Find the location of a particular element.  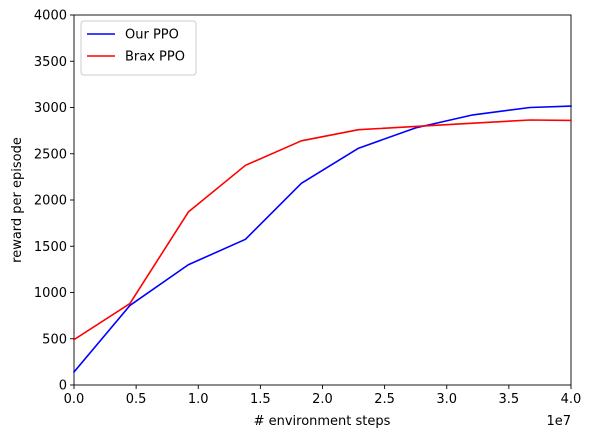

x-tick-label: 2.0 is located at coordinates (322, 399).